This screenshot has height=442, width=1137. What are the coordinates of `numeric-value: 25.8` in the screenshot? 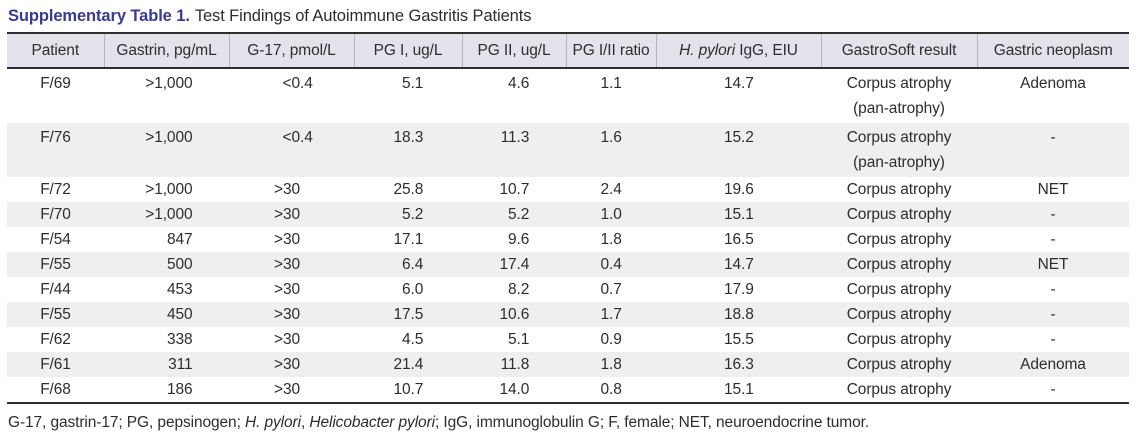 It's located at (408, 189).